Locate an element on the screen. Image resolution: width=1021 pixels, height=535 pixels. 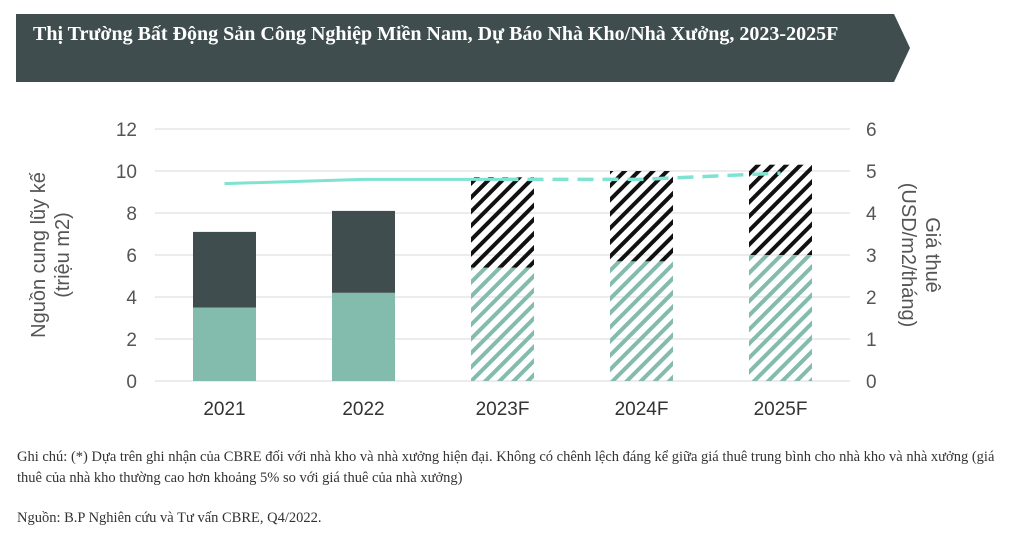
bar-base-2023F is located at coordinates (502, 324).